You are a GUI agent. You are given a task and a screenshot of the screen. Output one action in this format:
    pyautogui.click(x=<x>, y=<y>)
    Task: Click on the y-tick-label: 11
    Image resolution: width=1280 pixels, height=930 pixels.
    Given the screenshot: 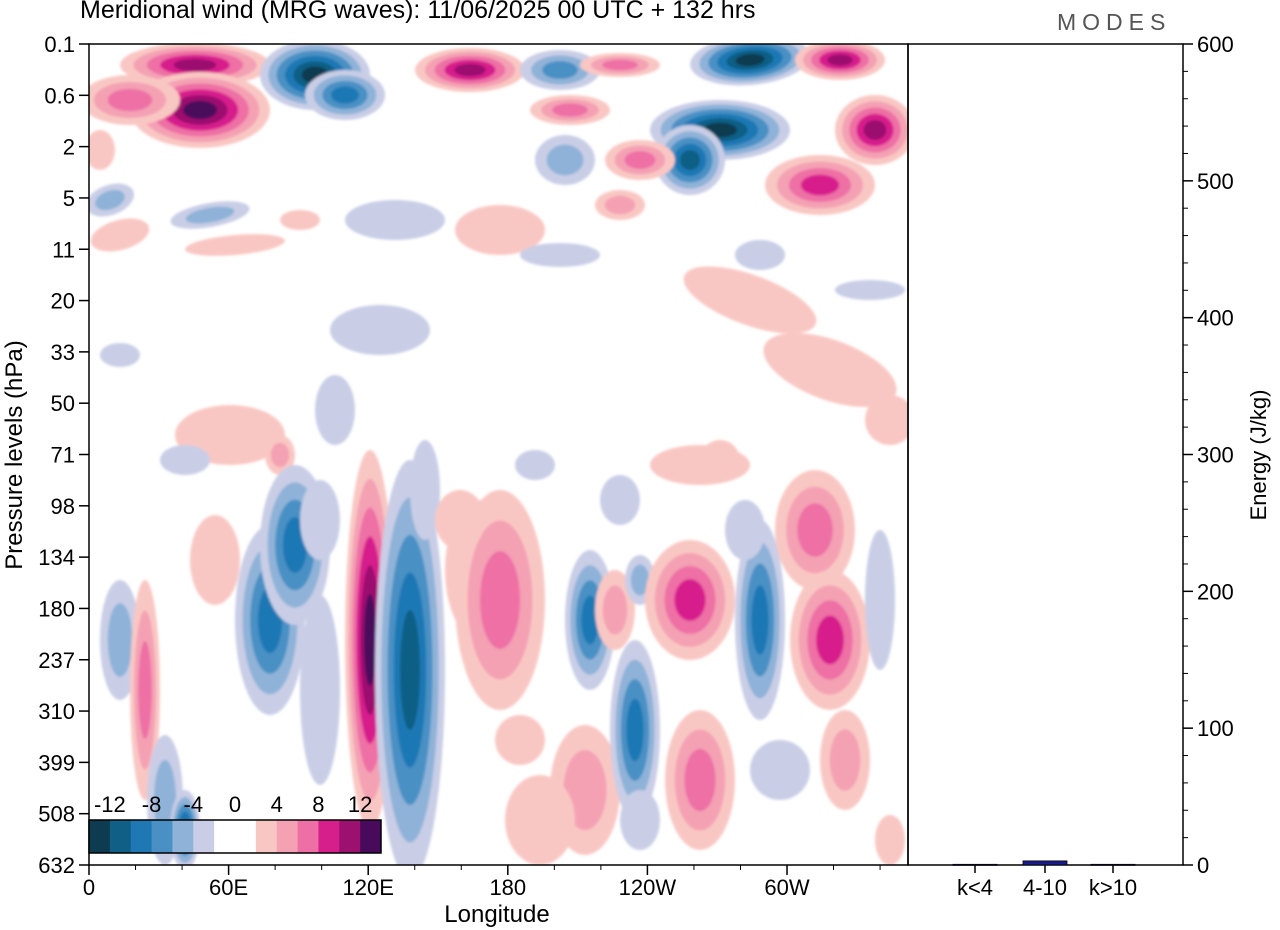 What is the action you would take?
    pyautogui.click(x=63, y=249)
    